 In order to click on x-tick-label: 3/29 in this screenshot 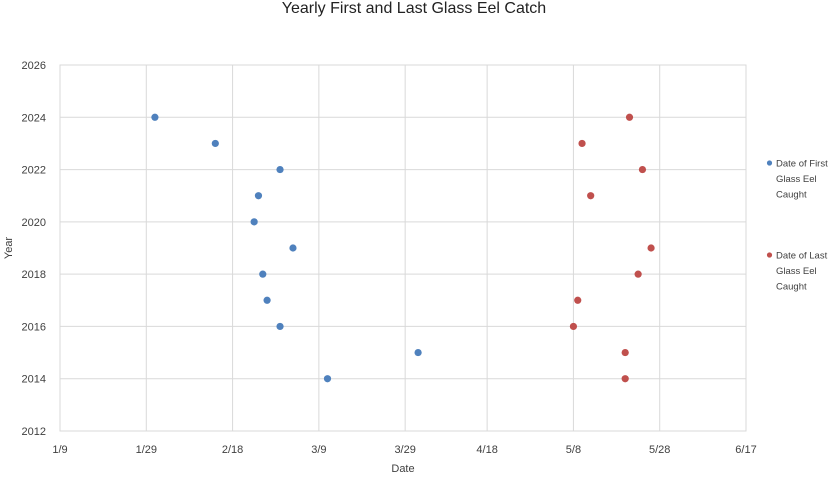, I will do `click(404, 450)`.